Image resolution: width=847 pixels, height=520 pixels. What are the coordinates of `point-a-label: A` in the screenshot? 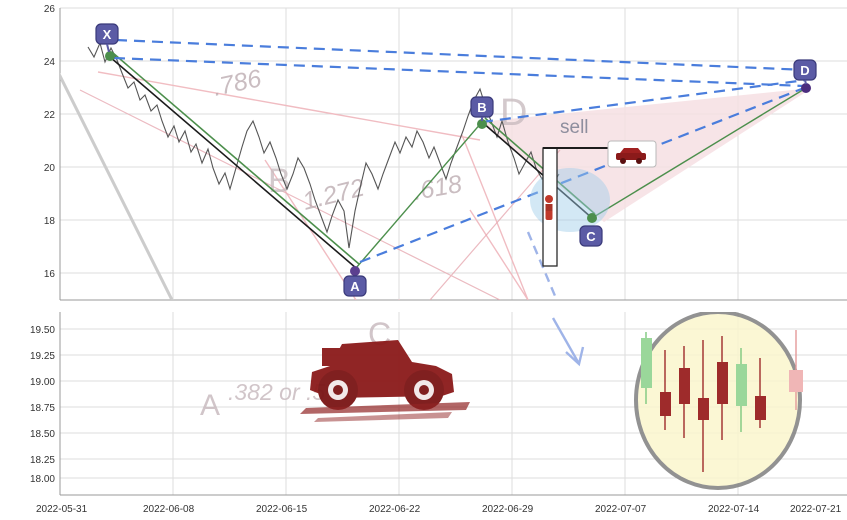 It's located at (355, 286).